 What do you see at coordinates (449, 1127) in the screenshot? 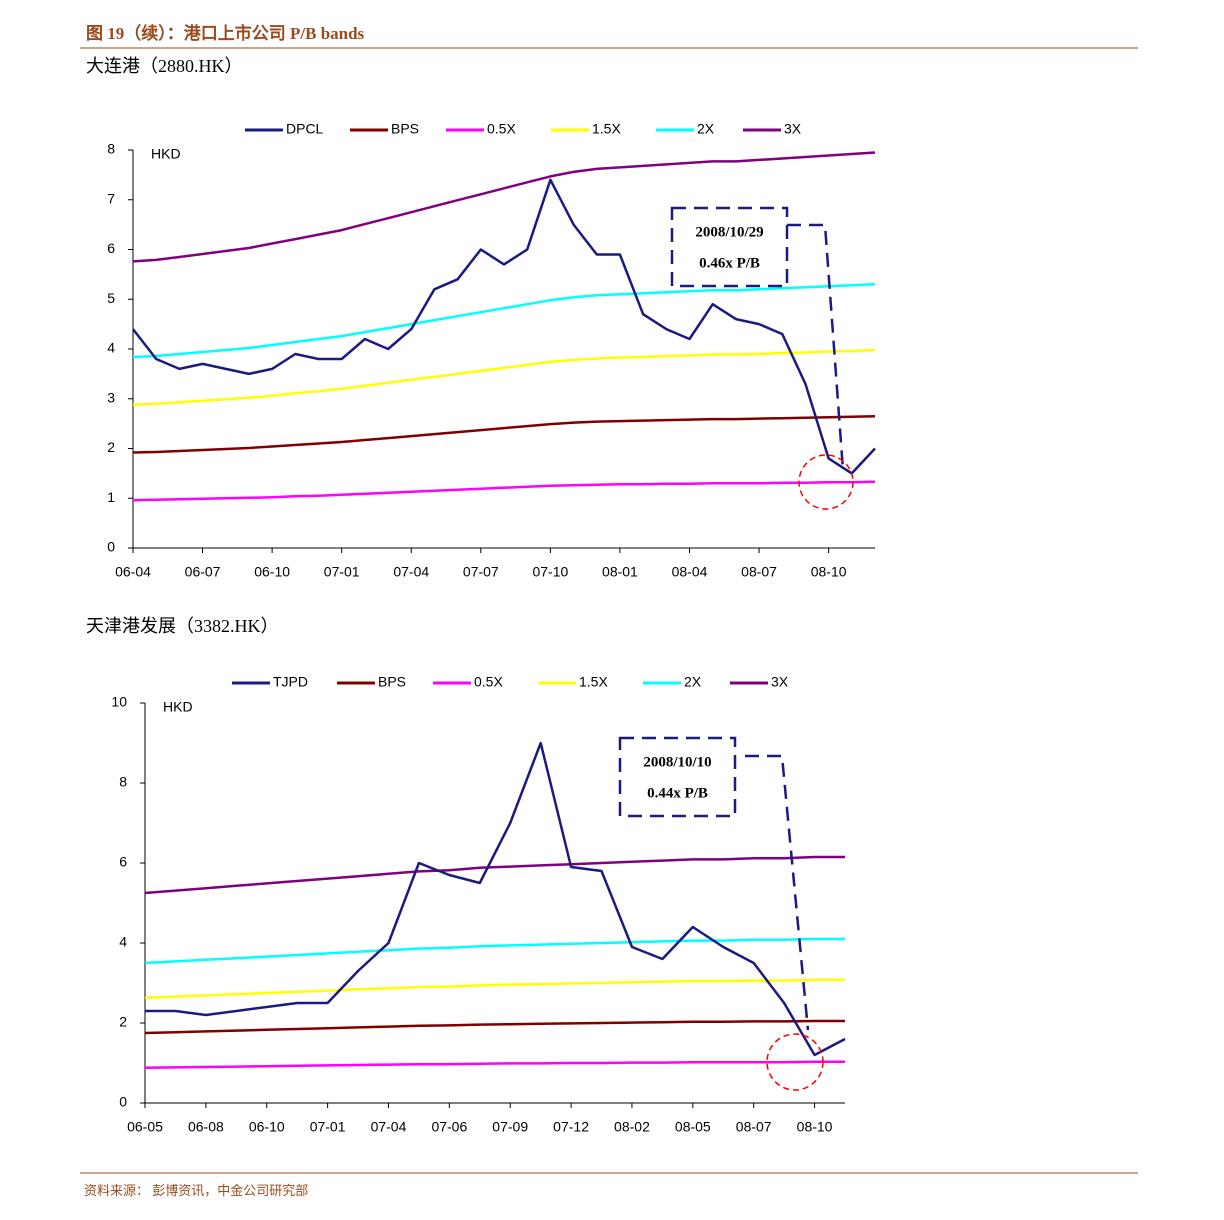
I see `x-tick-label: 07-06` at bounding box center [449, 1127].